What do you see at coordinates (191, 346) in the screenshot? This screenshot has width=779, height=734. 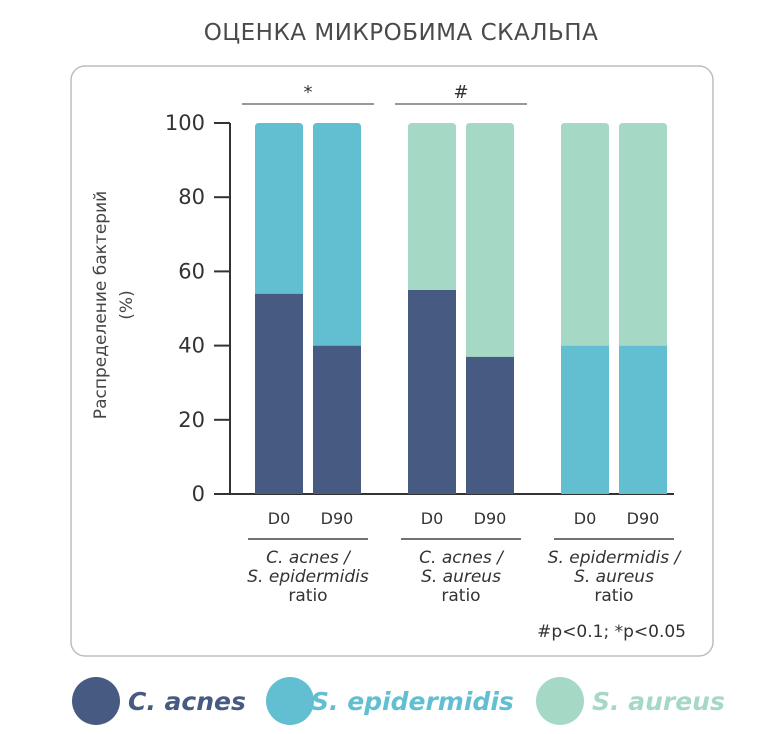 I see `y-tick-label: 40` at bounding box center [191, 346].